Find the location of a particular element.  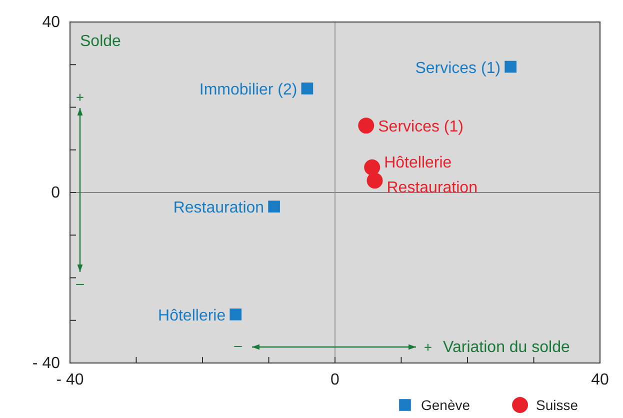

x-tick-label: 40 is located at coordinates (600, 379).